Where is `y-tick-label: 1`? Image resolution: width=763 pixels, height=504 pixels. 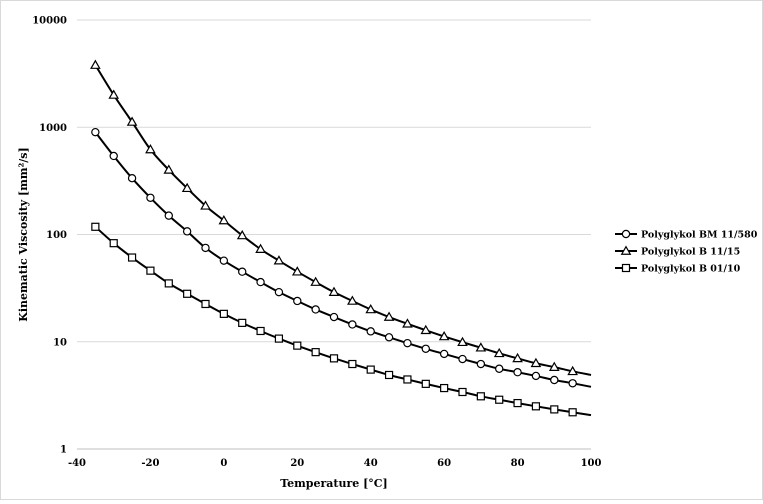
y-tick-label: 1 is located at coordinates (63, 450).